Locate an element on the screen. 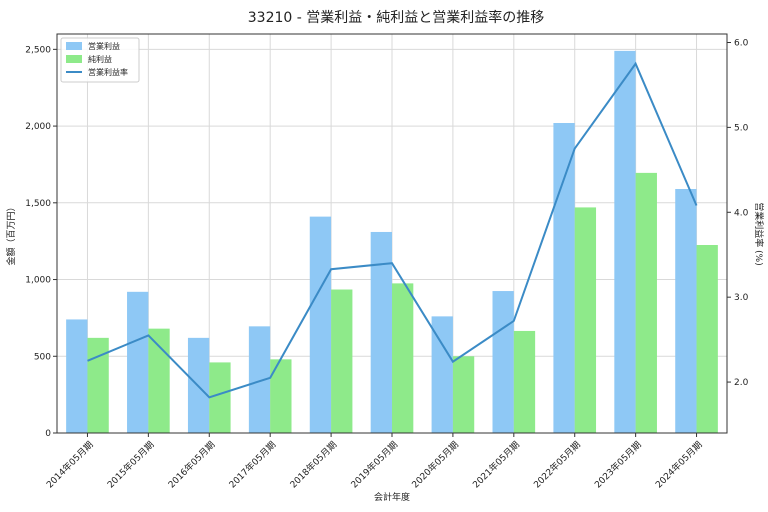 Image resolution: width=768 pixels, height=512 pixels. y2-tick-label: 6.0 is located at coordinates (741, 43).